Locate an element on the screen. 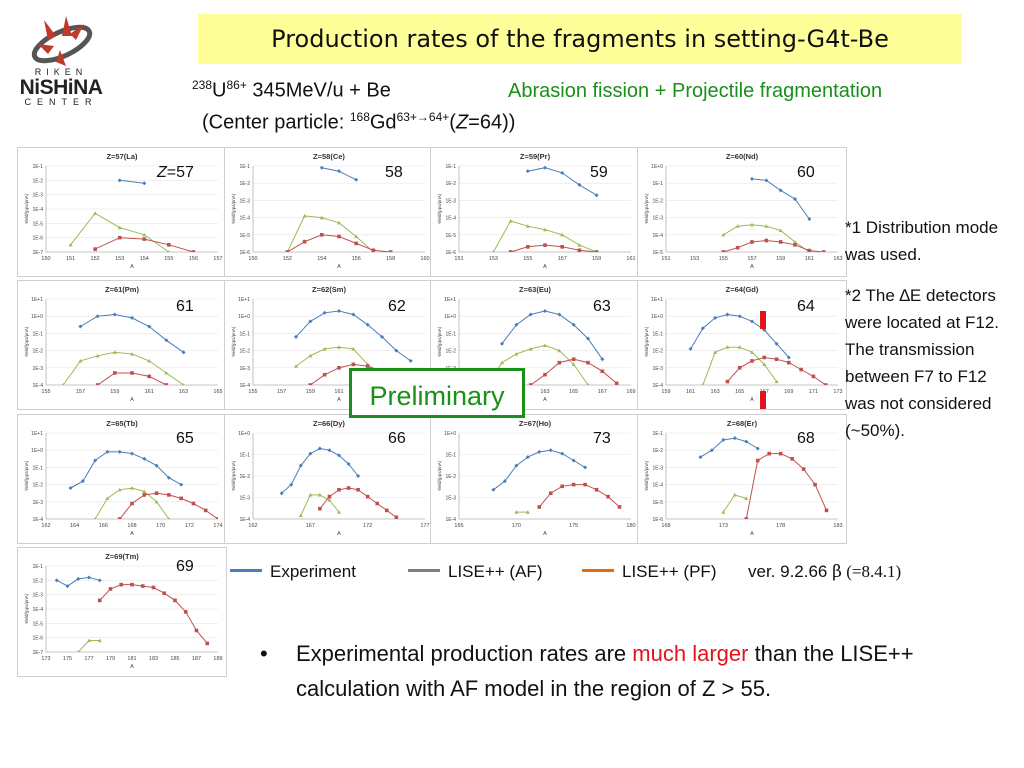  x-tick-label: 161 is located at coordinates (338, 392).